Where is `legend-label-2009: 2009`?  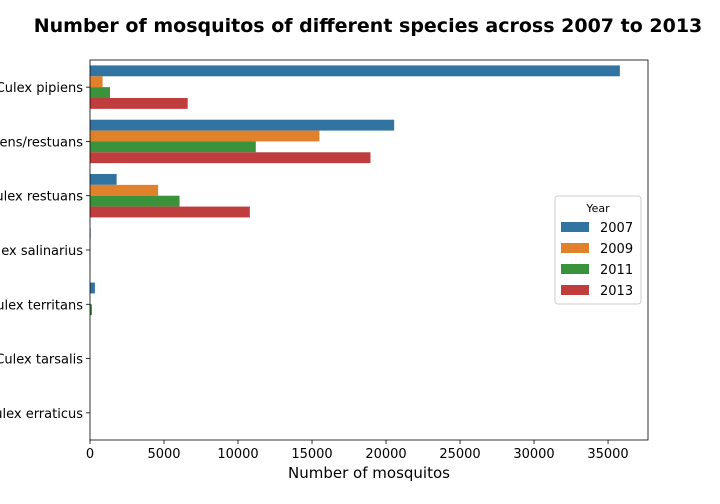 legend-label-2009: 2009 is located at coordinates (616, 249).